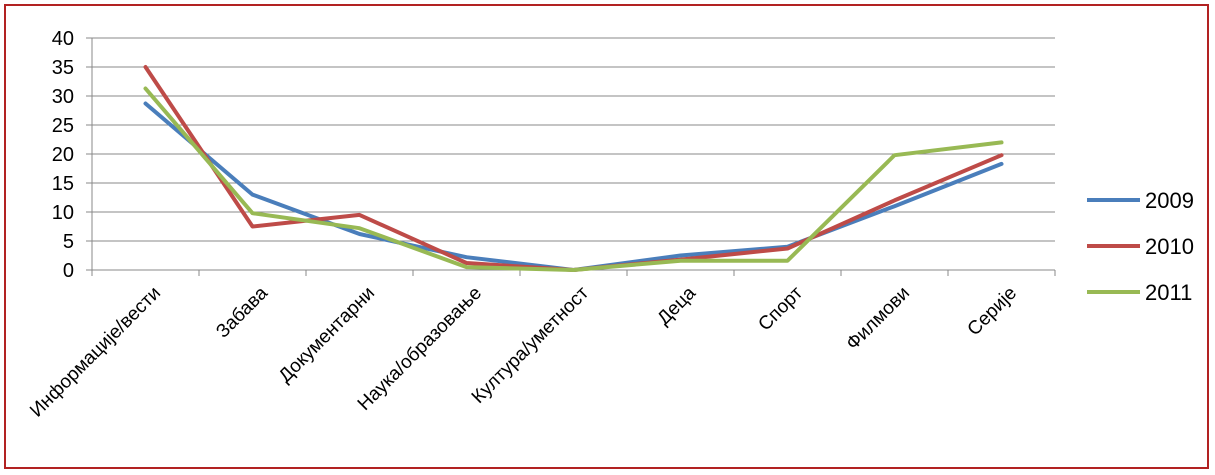  I want to click on x-category-label: Забава, so click(242, 312).